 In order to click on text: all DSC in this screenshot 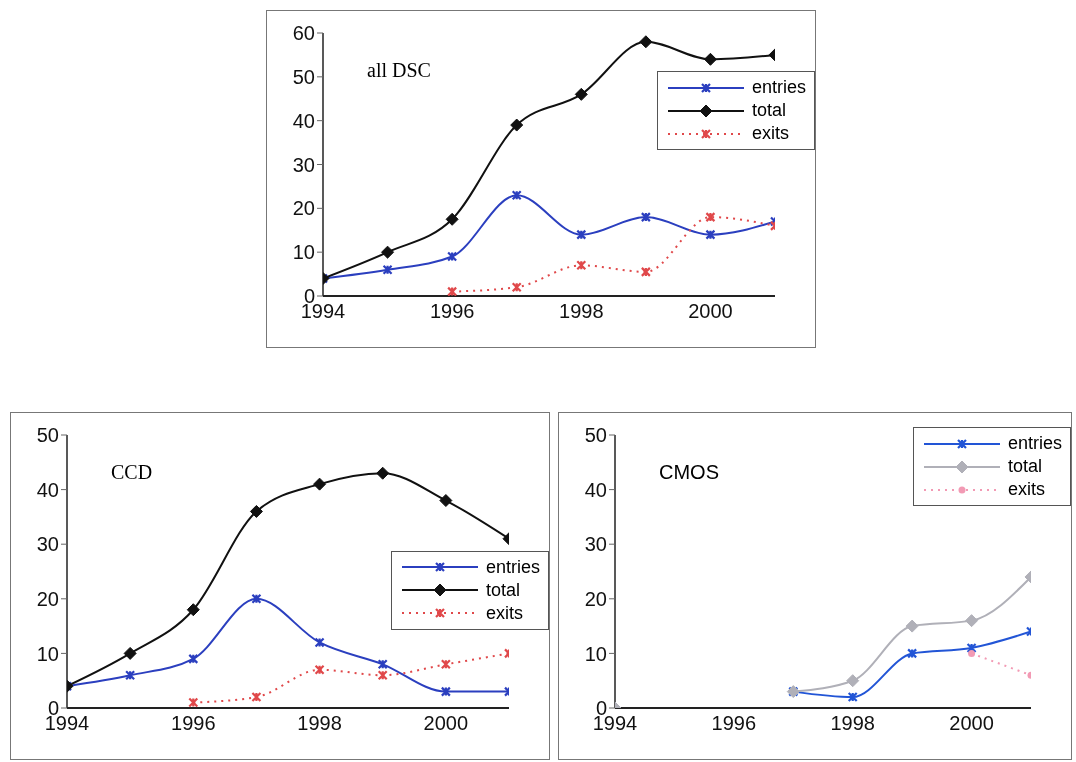, I will do `click(399, 70)`.